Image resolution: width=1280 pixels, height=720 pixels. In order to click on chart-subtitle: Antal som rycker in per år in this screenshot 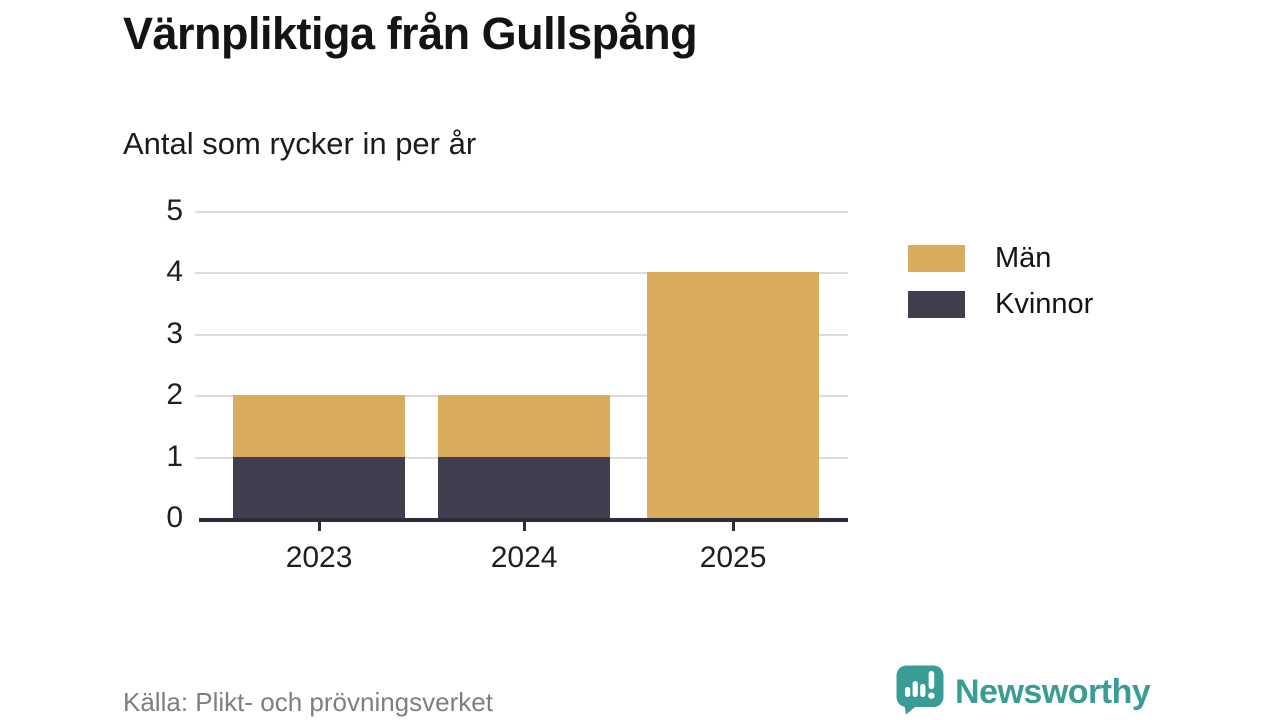, I will do `click(300, 143)`.